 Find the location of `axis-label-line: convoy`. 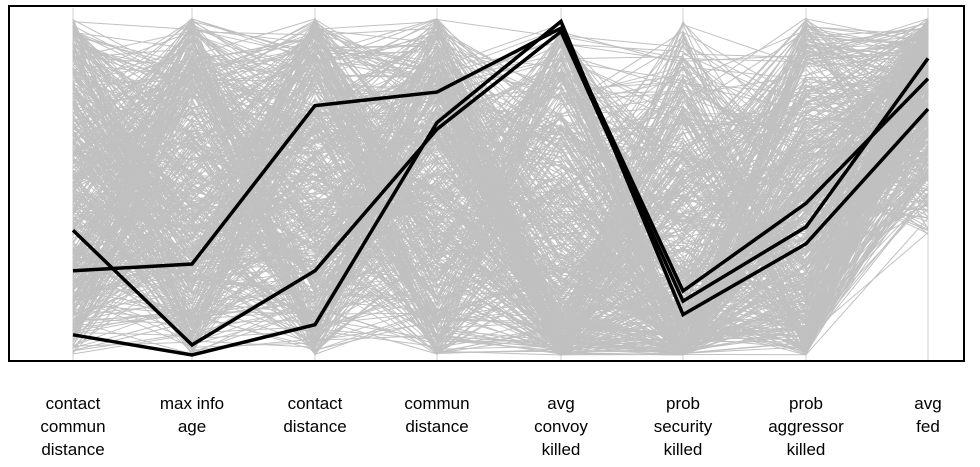

axis-label-line: convoy is located at coordinates (561, 426).